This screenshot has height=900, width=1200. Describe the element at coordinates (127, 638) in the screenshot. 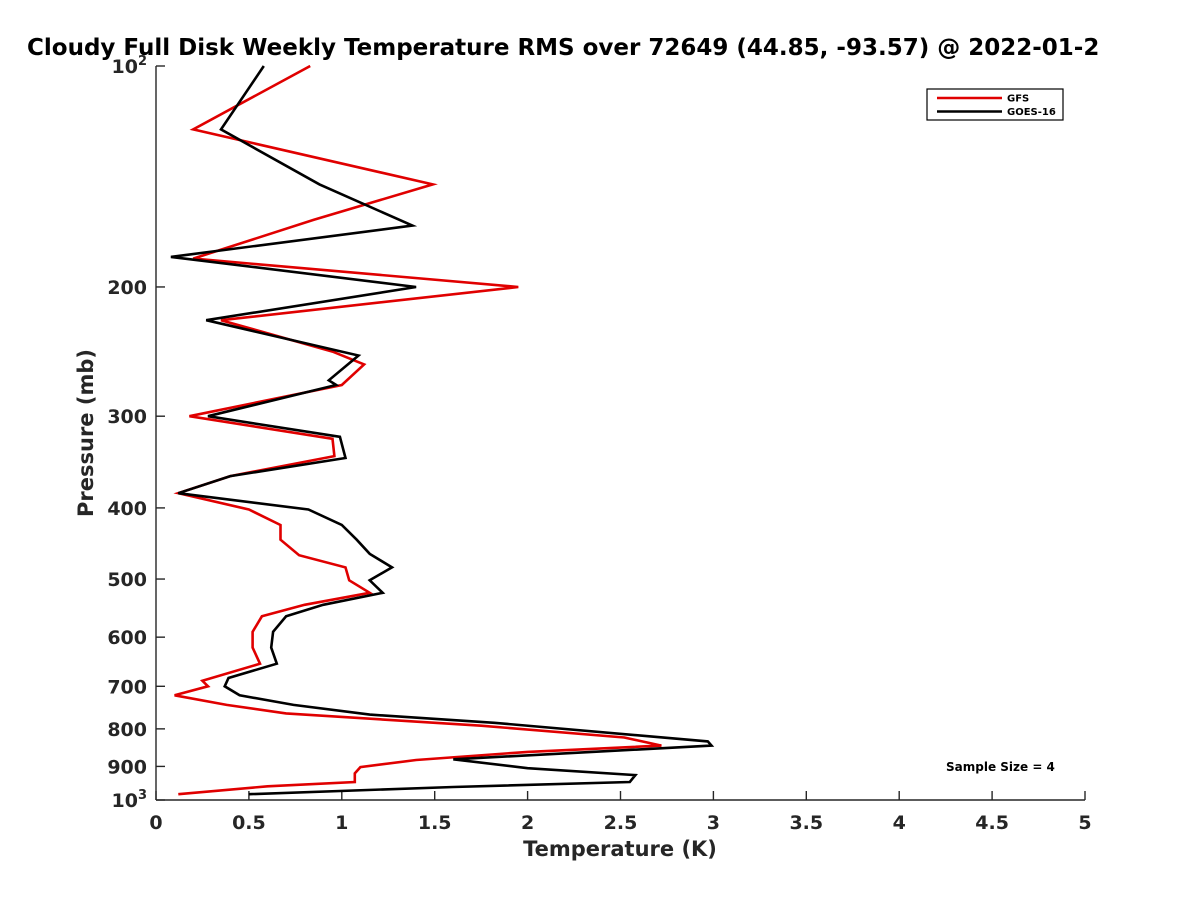

I see `y-tick-label: 600` at that location.